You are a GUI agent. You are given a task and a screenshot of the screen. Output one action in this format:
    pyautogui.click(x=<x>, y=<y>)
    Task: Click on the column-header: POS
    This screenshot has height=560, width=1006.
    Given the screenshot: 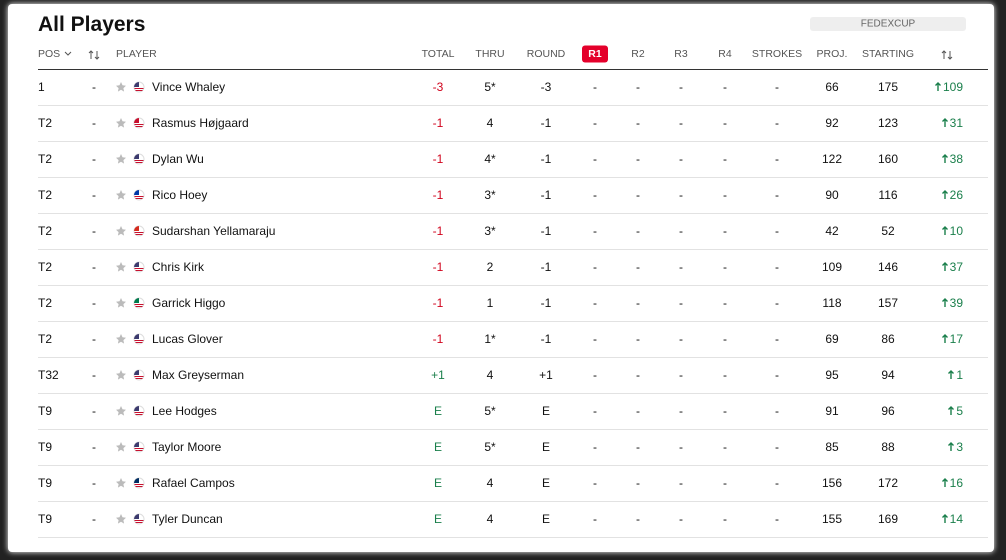 What is the action you would take?
    pyautogui.click(x=49, y=54)
    